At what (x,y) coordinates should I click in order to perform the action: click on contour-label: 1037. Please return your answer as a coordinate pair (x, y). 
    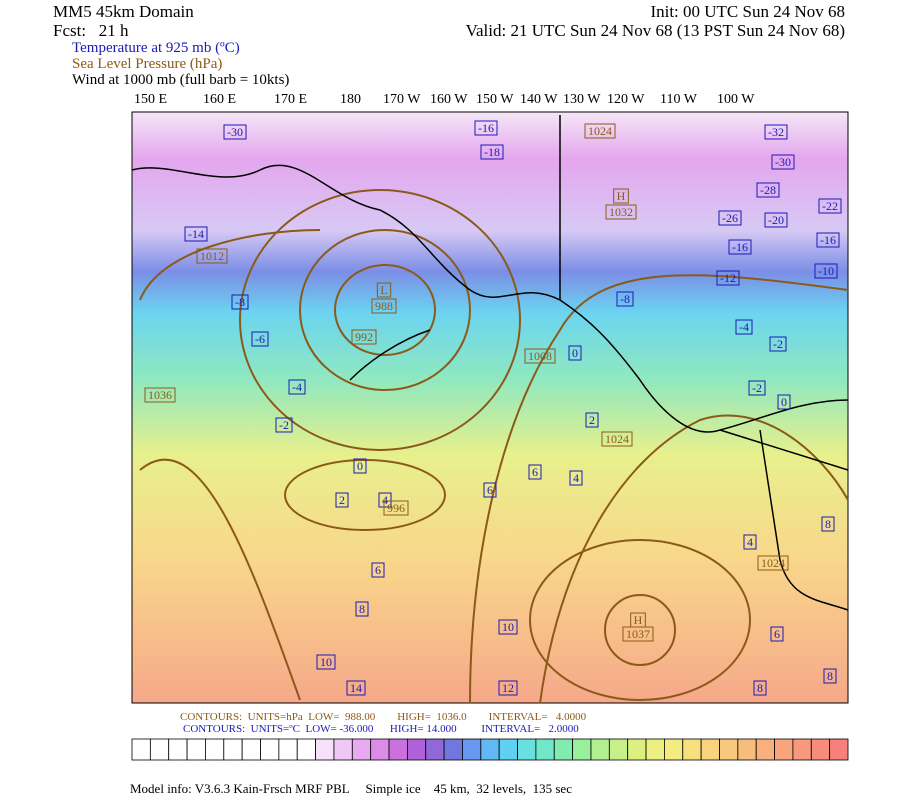
    Looking at the image, I should click on (638, 634).